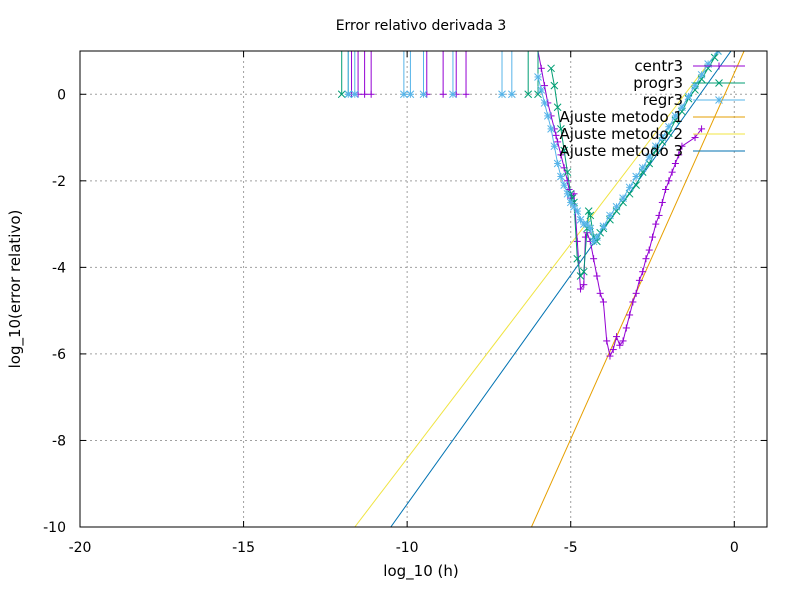 This screenshot has width=800, height=600. I want to click on x-tick-label: -10, so click(407, 548).